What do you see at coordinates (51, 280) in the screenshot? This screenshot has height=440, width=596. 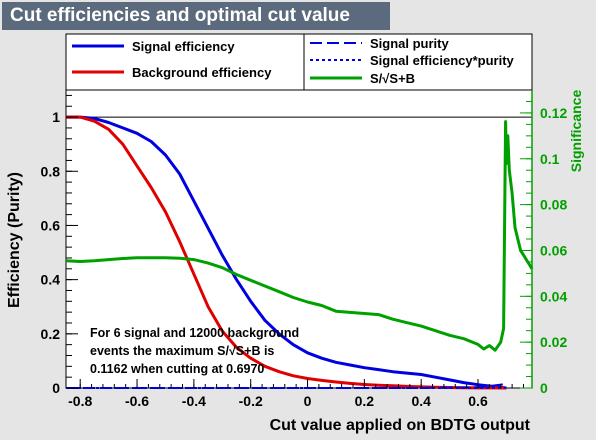 I see `y-tick-label: 0.4` at bounding box center [51, 280].